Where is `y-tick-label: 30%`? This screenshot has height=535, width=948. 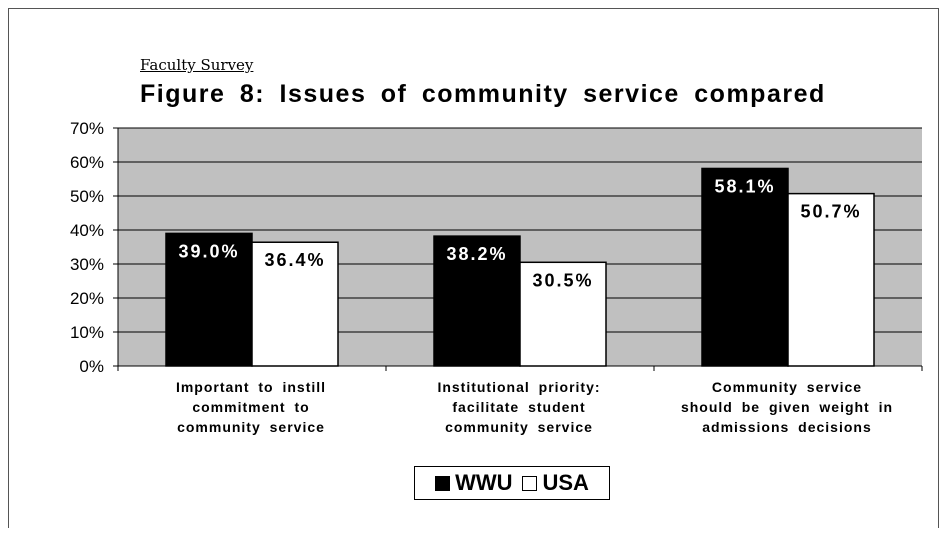
y-tick-label: 30% is located at coordinates (87, 264).